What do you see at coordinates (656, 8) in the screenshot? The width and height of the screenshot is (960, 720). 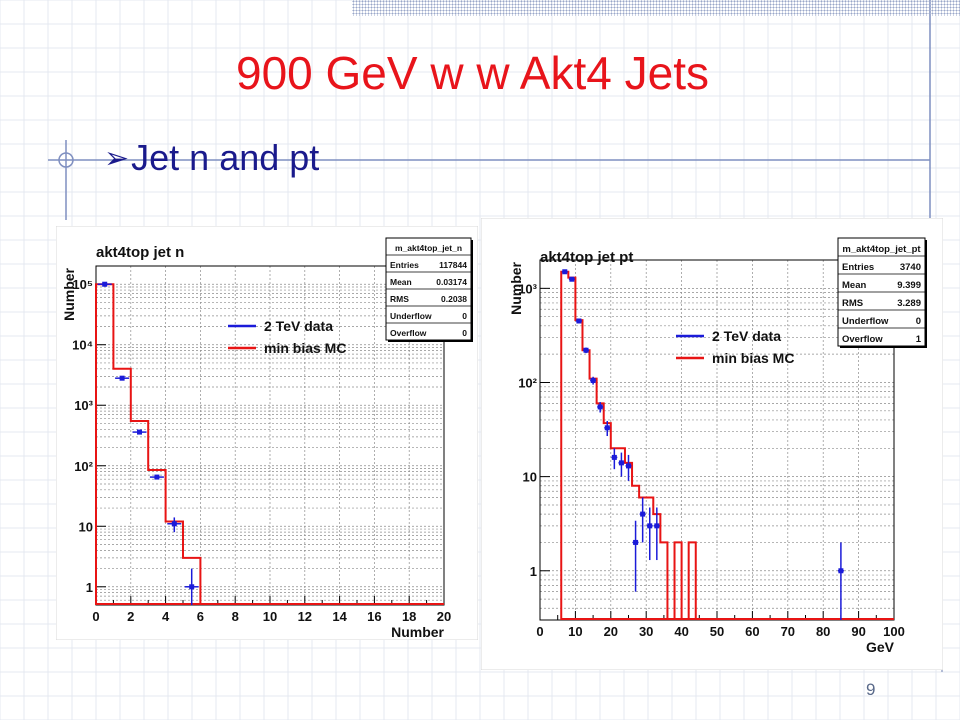 I see `corner-dot-pattern` at bounding box center [656, 8].